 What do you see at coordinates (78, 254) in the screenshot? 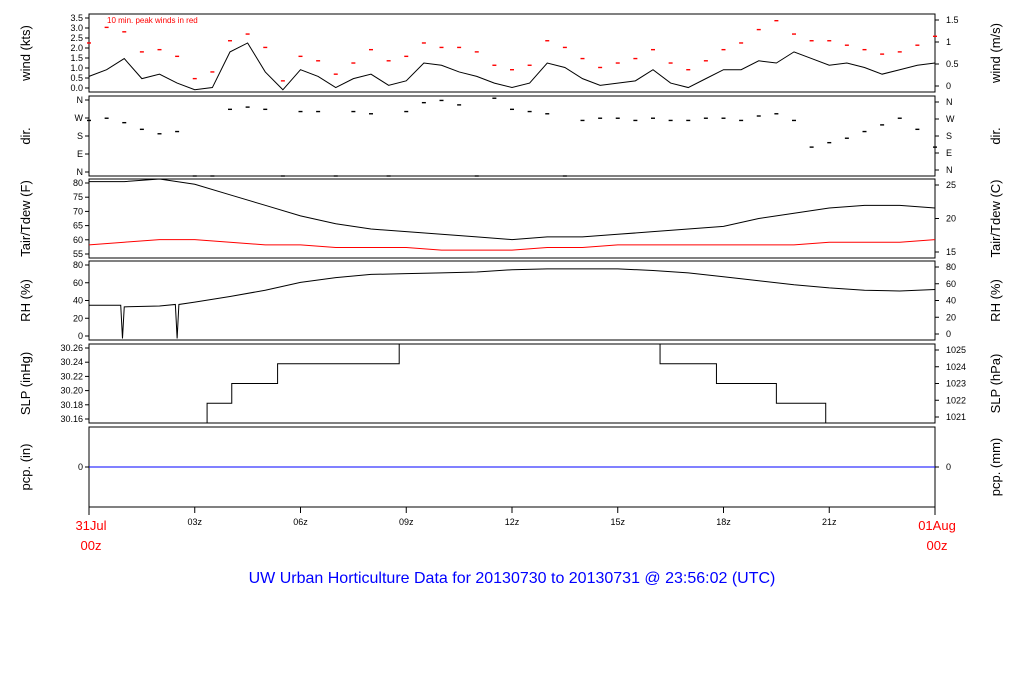
I see `y-tick-label-left: 55` at bounding box center [78, 254].